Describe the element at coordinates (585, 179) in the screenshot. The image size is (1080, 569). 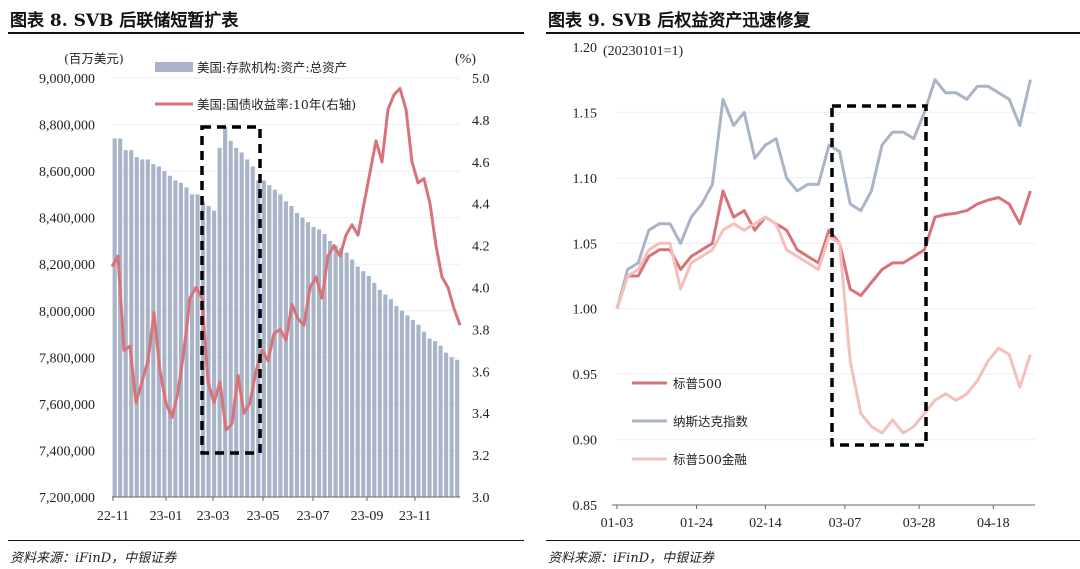
I see `y-tick-label: 1.10` at that location.